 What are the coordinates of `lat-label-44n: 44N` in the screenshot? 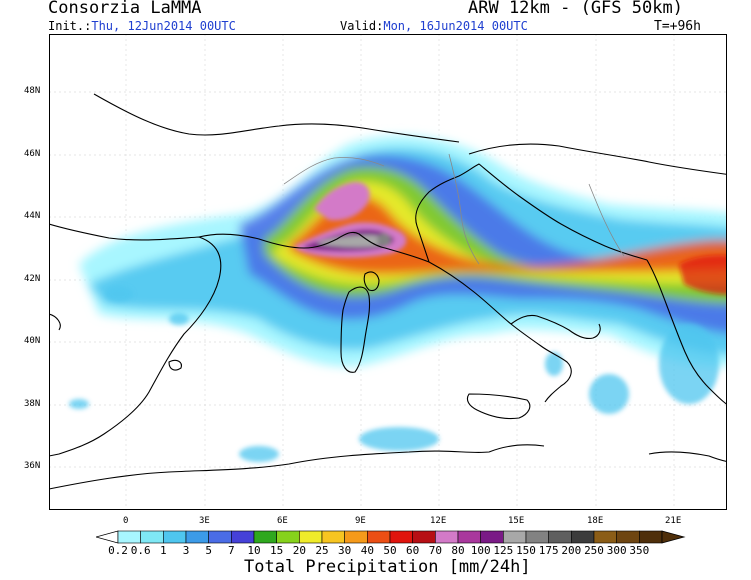 It's located at (32, 216).